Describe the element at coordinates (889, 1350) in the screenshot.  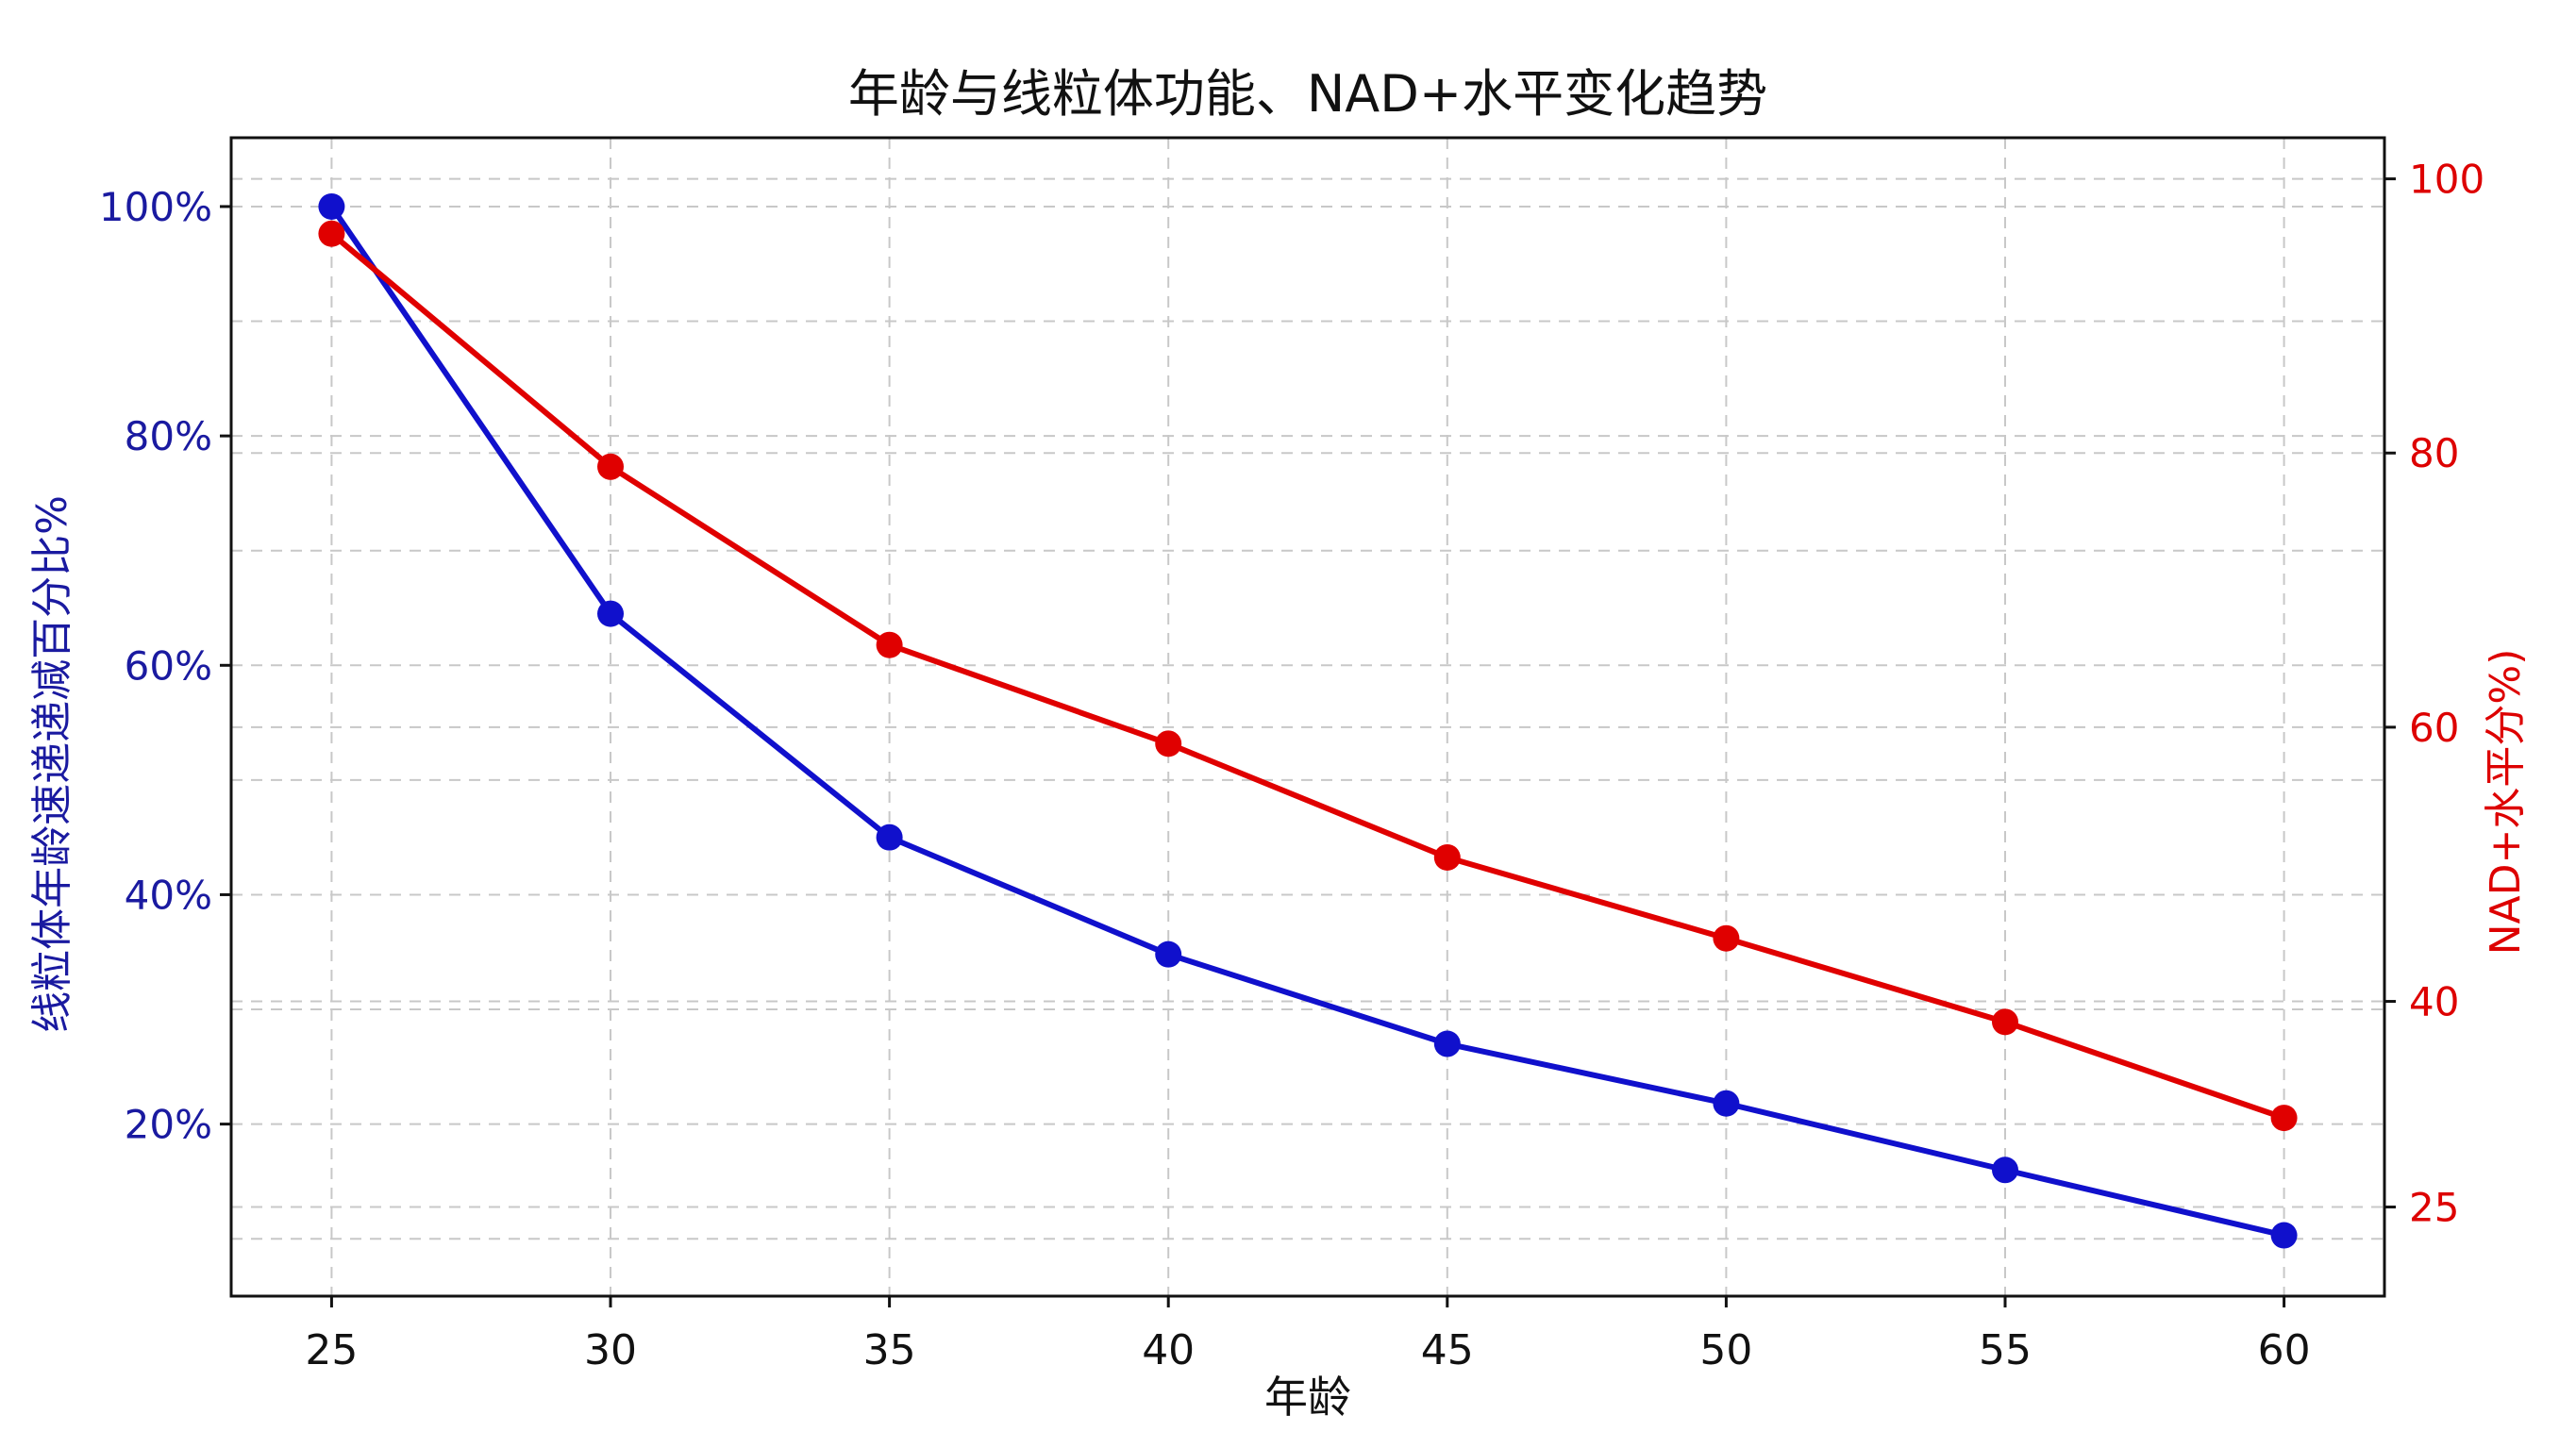
I see `x-tick-label: 35` at that location.